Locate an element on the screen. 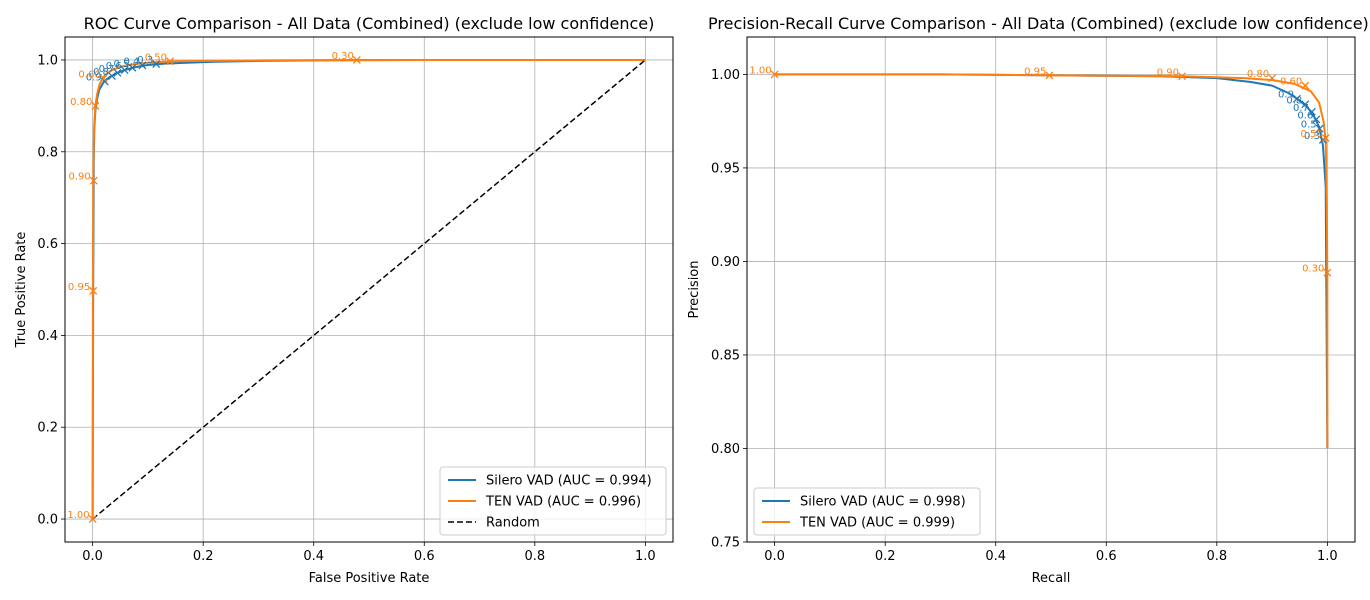 This screenshot has width=1370, height=600. roc-y-tick-label: 0.6 is located at coordinates (47, 244).